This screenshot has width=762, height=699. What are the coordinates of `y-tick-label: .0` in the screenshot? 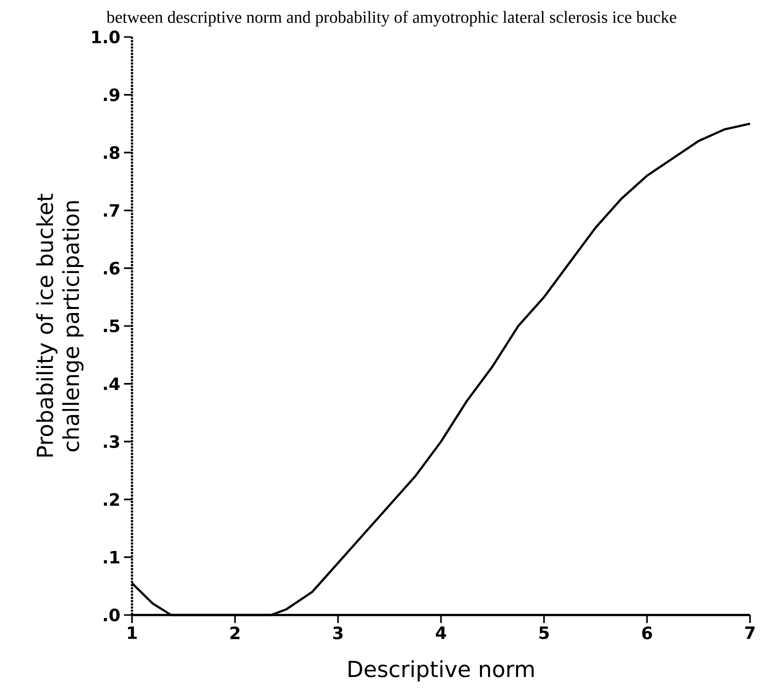 It's located at (112, 615).